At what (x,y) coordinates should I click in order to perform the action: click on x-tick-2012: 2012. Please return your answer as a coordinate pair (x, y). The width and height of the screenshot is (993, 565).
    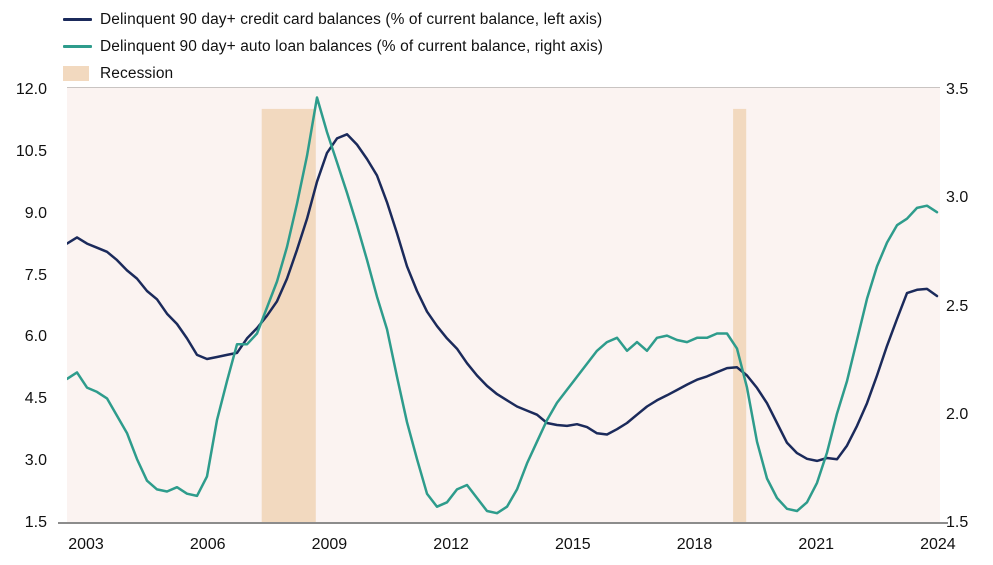
    Looking at the image, I should click on (451, 544).